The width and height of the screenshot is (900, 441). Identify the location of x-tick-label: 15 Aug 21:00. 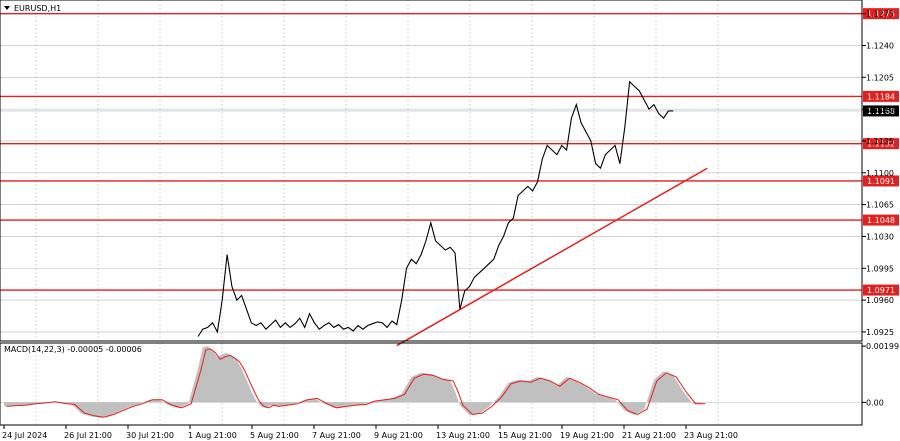
(525, 435).